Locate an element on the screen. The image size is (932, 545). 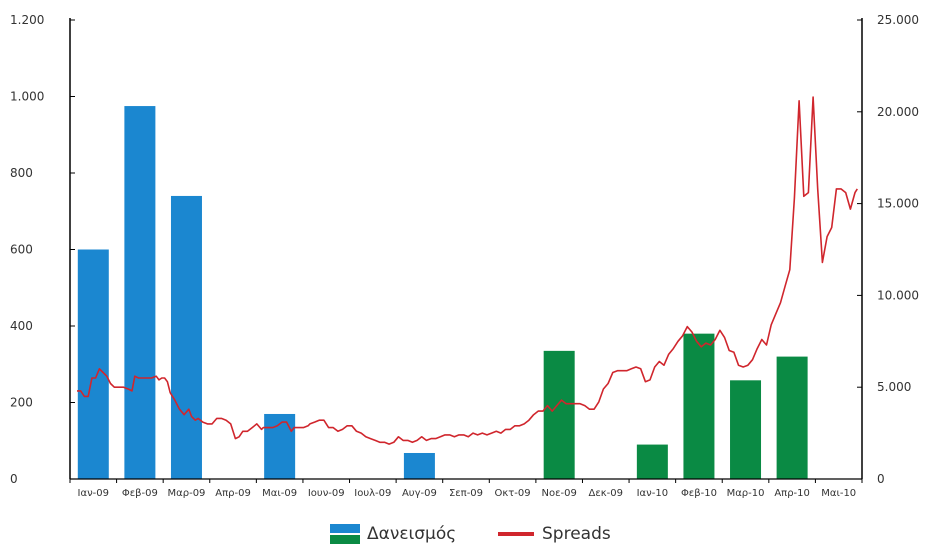
legend-label-lending: Δανεισμός is located at coordinates (411, 534).